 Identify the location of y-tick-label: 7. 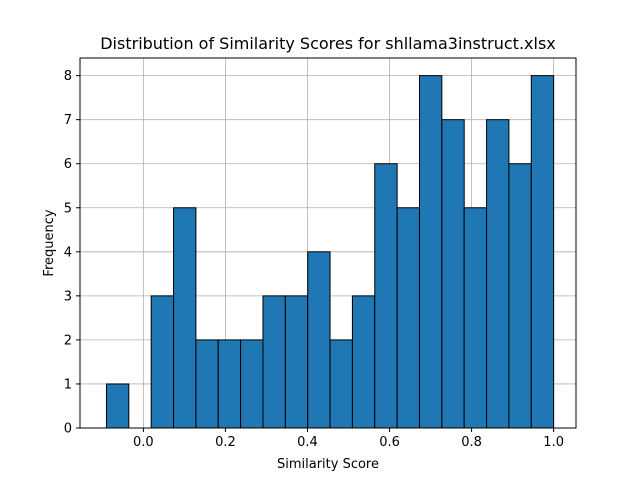
(68, 120).